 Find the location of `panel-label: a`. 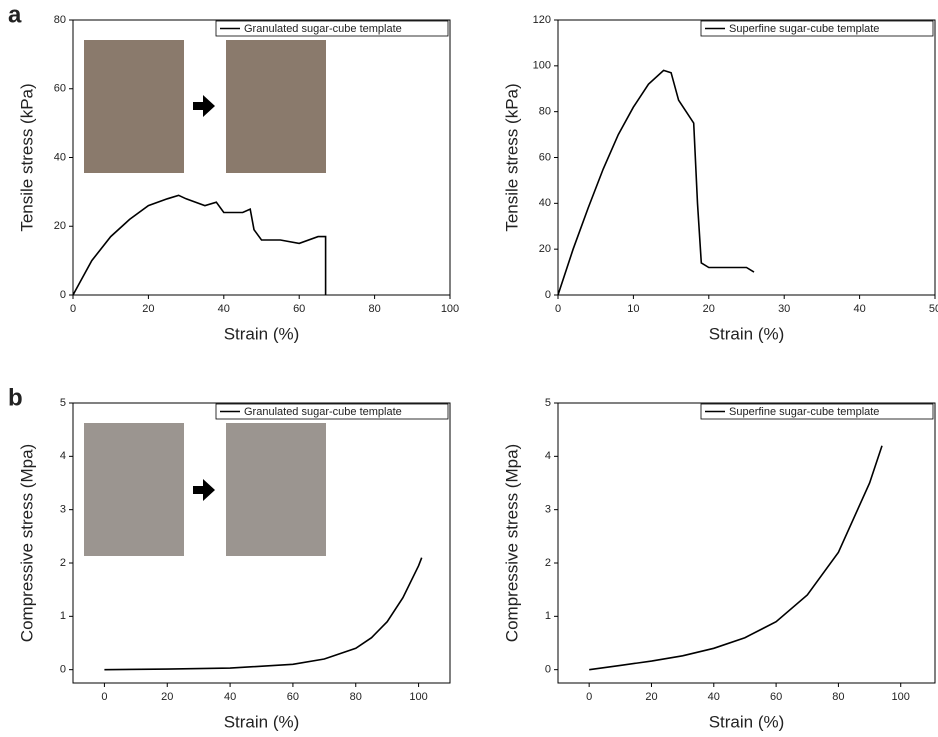

panel-label: a is located at coordinates (15, 14).